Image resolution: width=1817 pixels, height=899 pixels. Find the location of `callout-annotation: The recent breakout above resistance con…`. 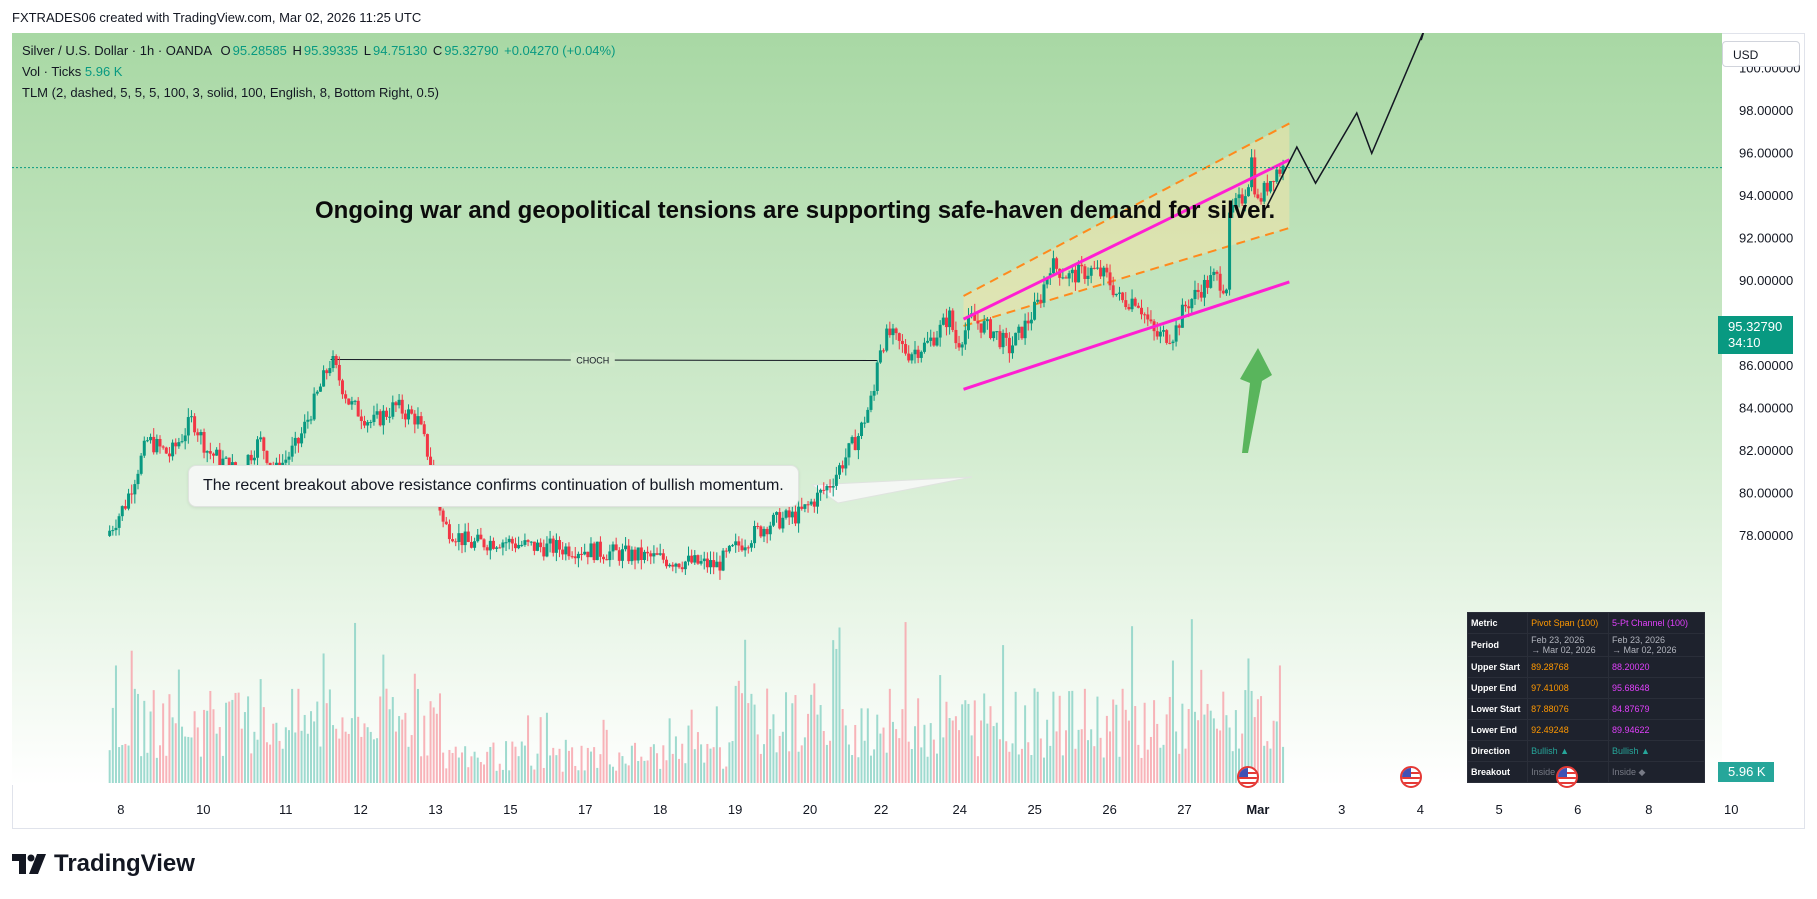

callout-annotation: The recent breakout above resistance con… is located at coordinates (493, 486).